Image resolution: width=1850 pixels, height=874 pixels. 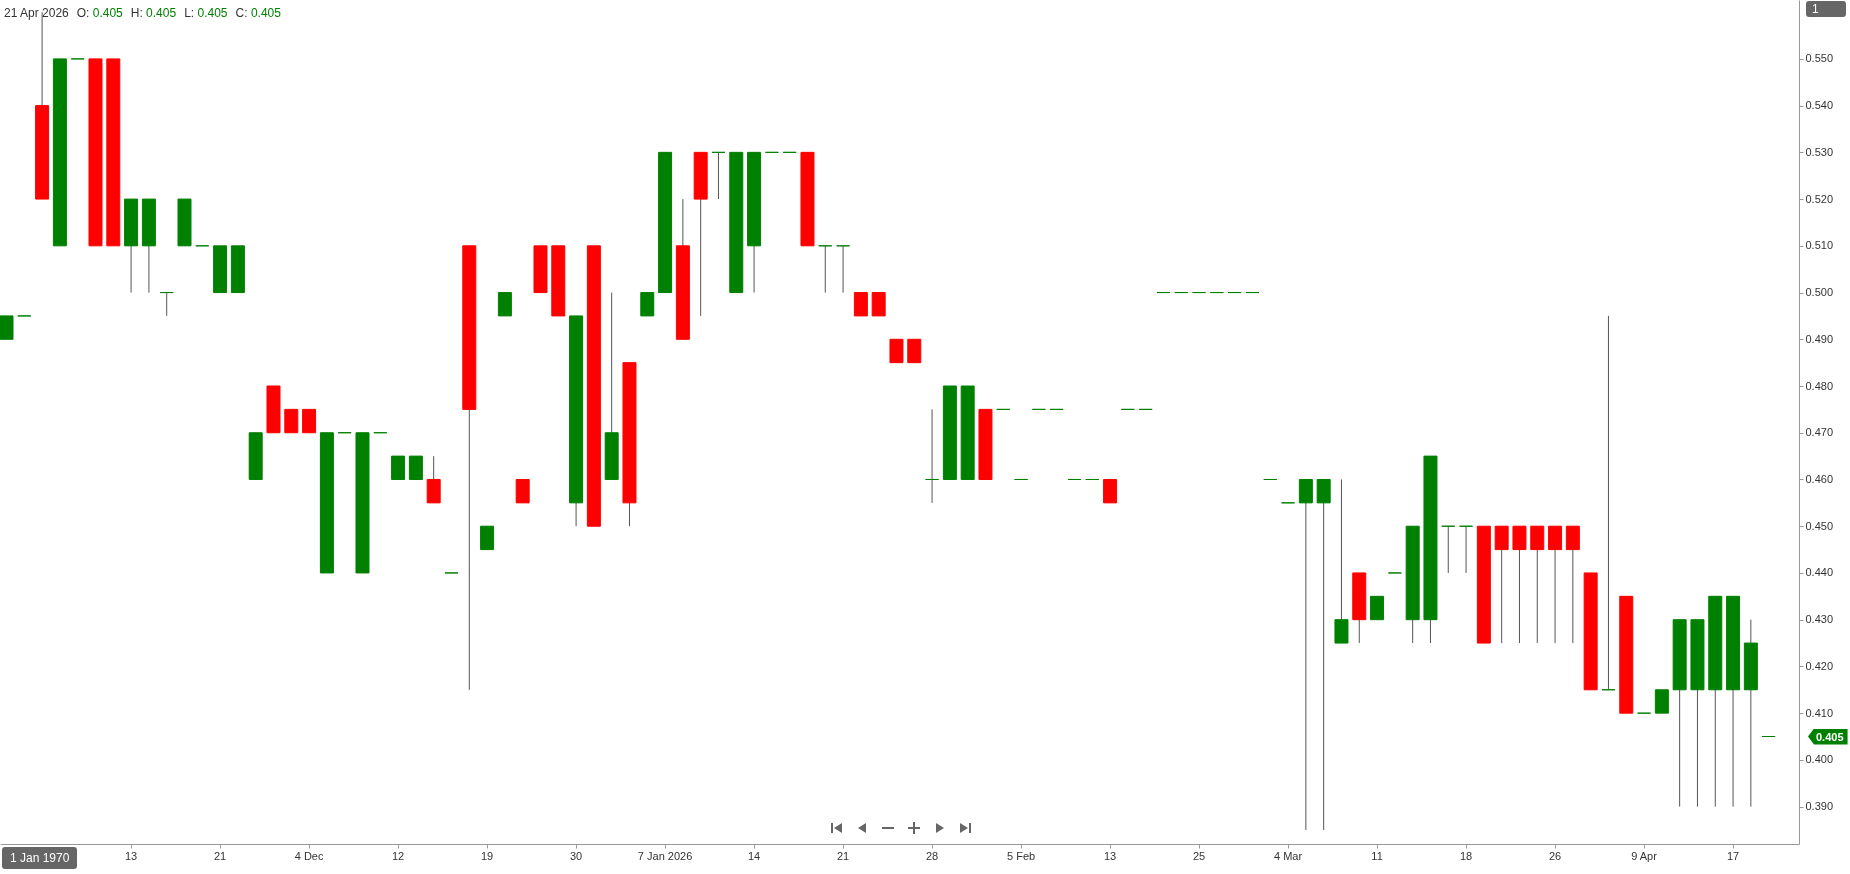 I want to click on x-tick-label: 7 Jan 2026, so click(x=665, y=855).